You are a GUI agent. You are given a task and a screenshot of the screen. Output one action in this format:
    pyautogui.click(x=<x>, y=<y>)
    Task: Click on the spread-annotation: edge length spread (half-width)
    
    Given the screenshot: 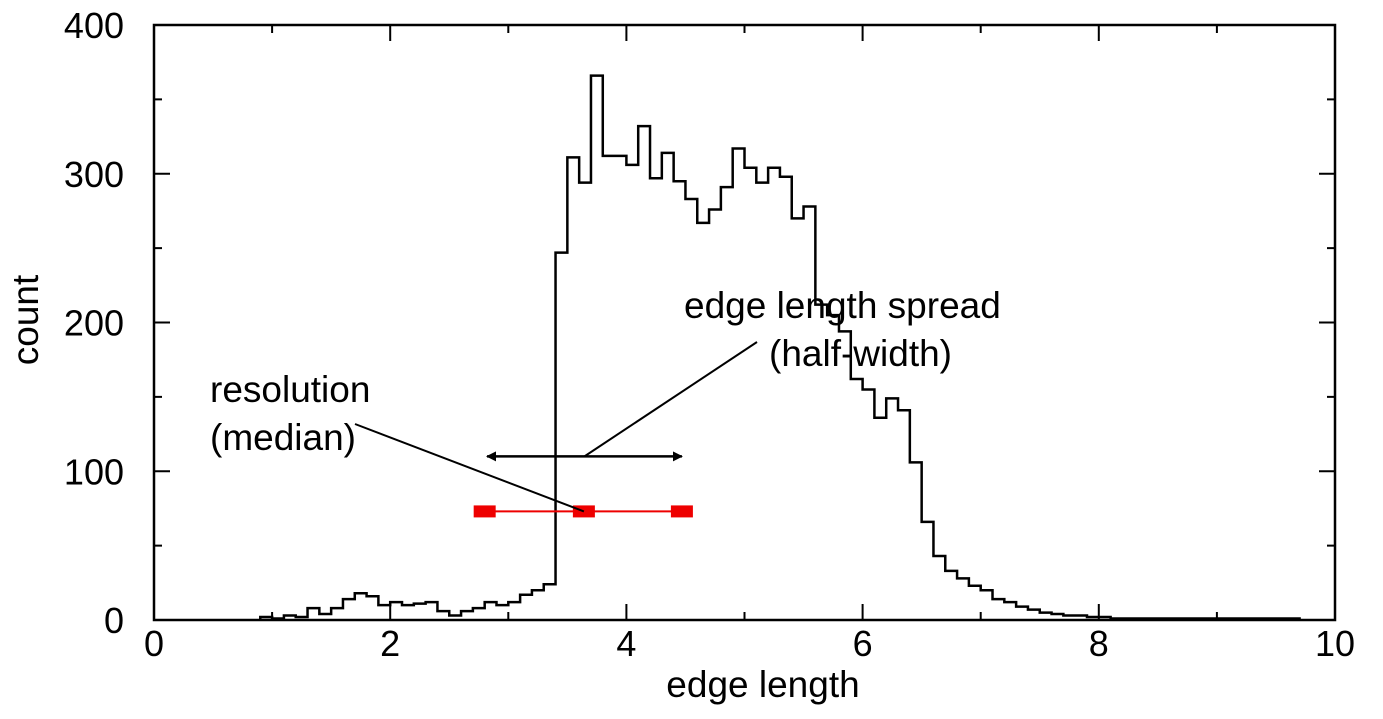 What is the action you would take?
    pyautogui.click(x=743, y=373)
    